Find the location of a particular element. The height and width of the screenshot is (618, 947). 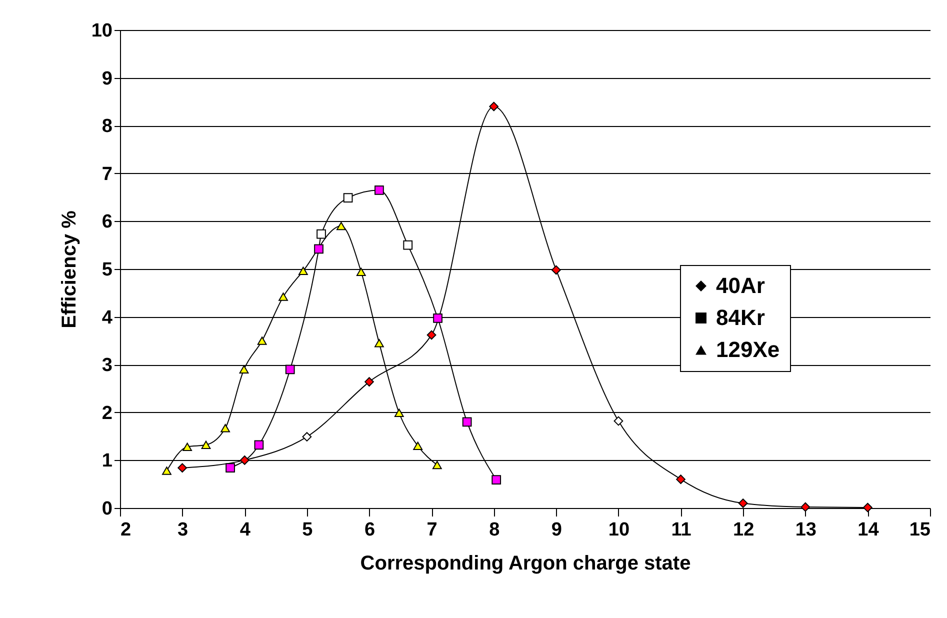

y-tick-label: 9 is located at coordinates (107, 79).